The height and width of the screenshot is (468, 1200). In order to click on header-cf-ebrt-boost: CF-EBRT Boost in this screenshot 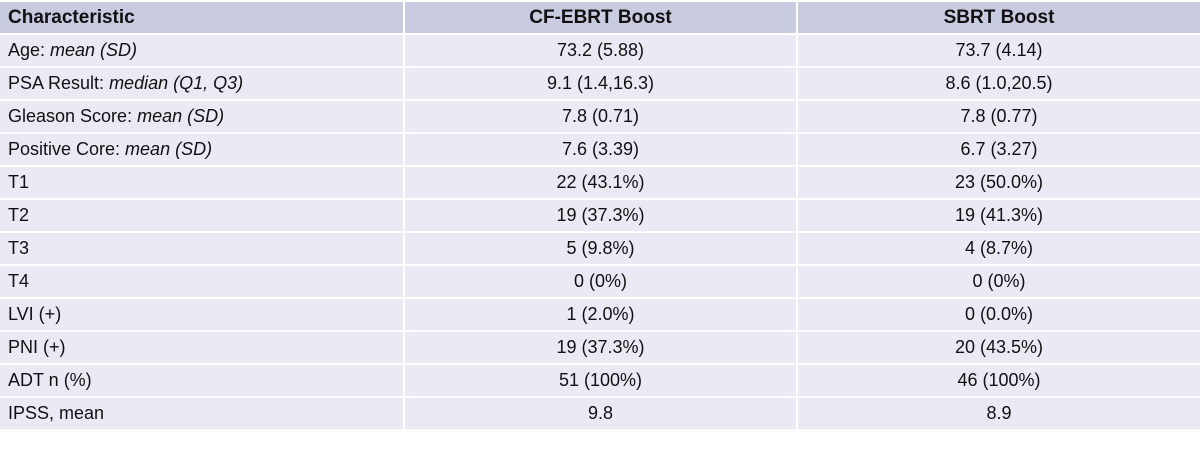, I will do `click(601, 17)`.